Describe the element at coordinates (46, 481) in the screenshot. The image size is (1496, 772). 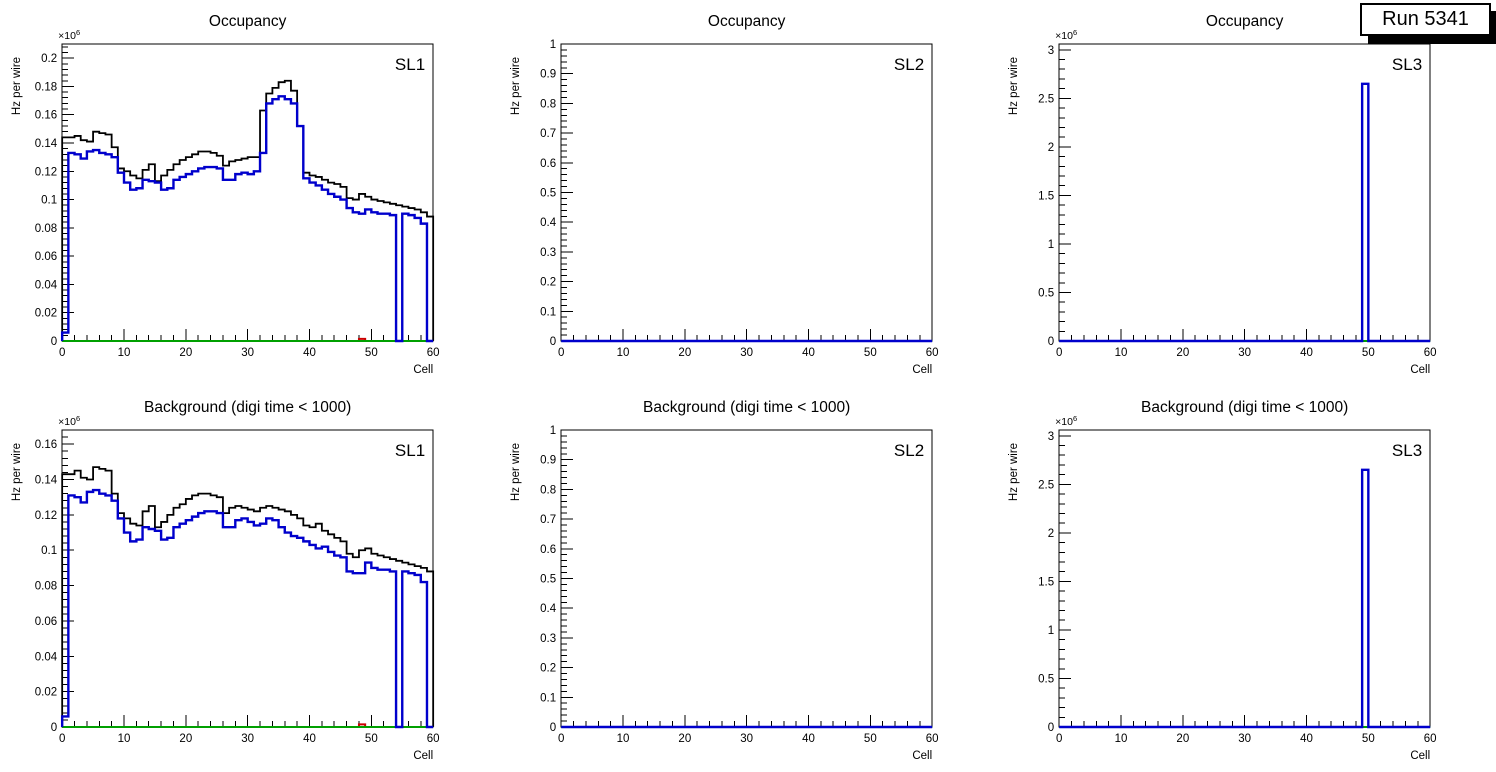
I see `y-tick-label: 0.14` at that location.